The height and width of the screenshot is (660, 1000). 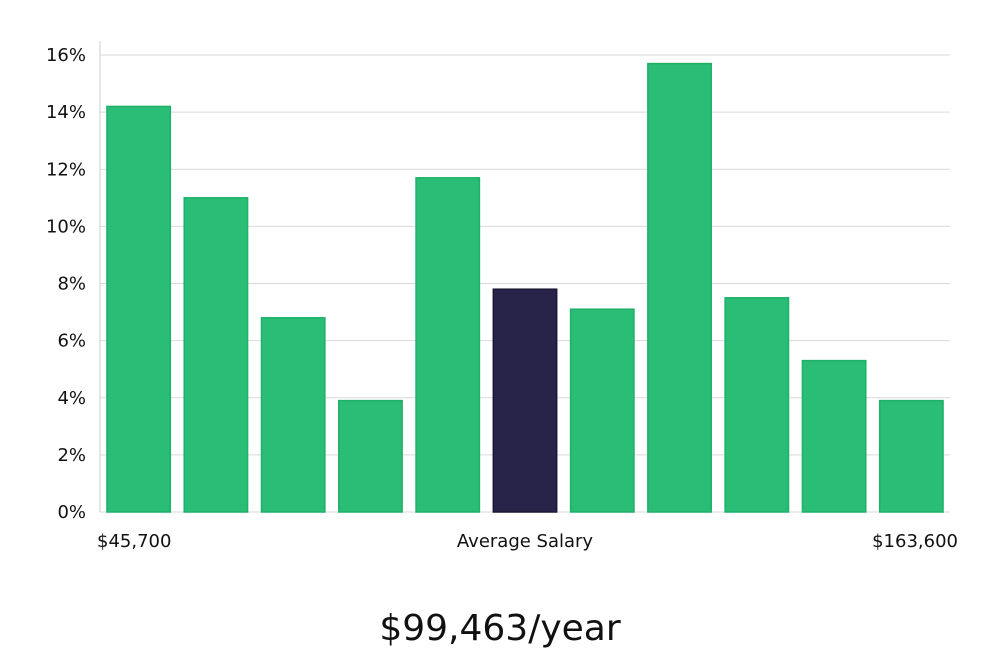 I want to click on y-tick-label: 12%, so click(x=66, y=169).